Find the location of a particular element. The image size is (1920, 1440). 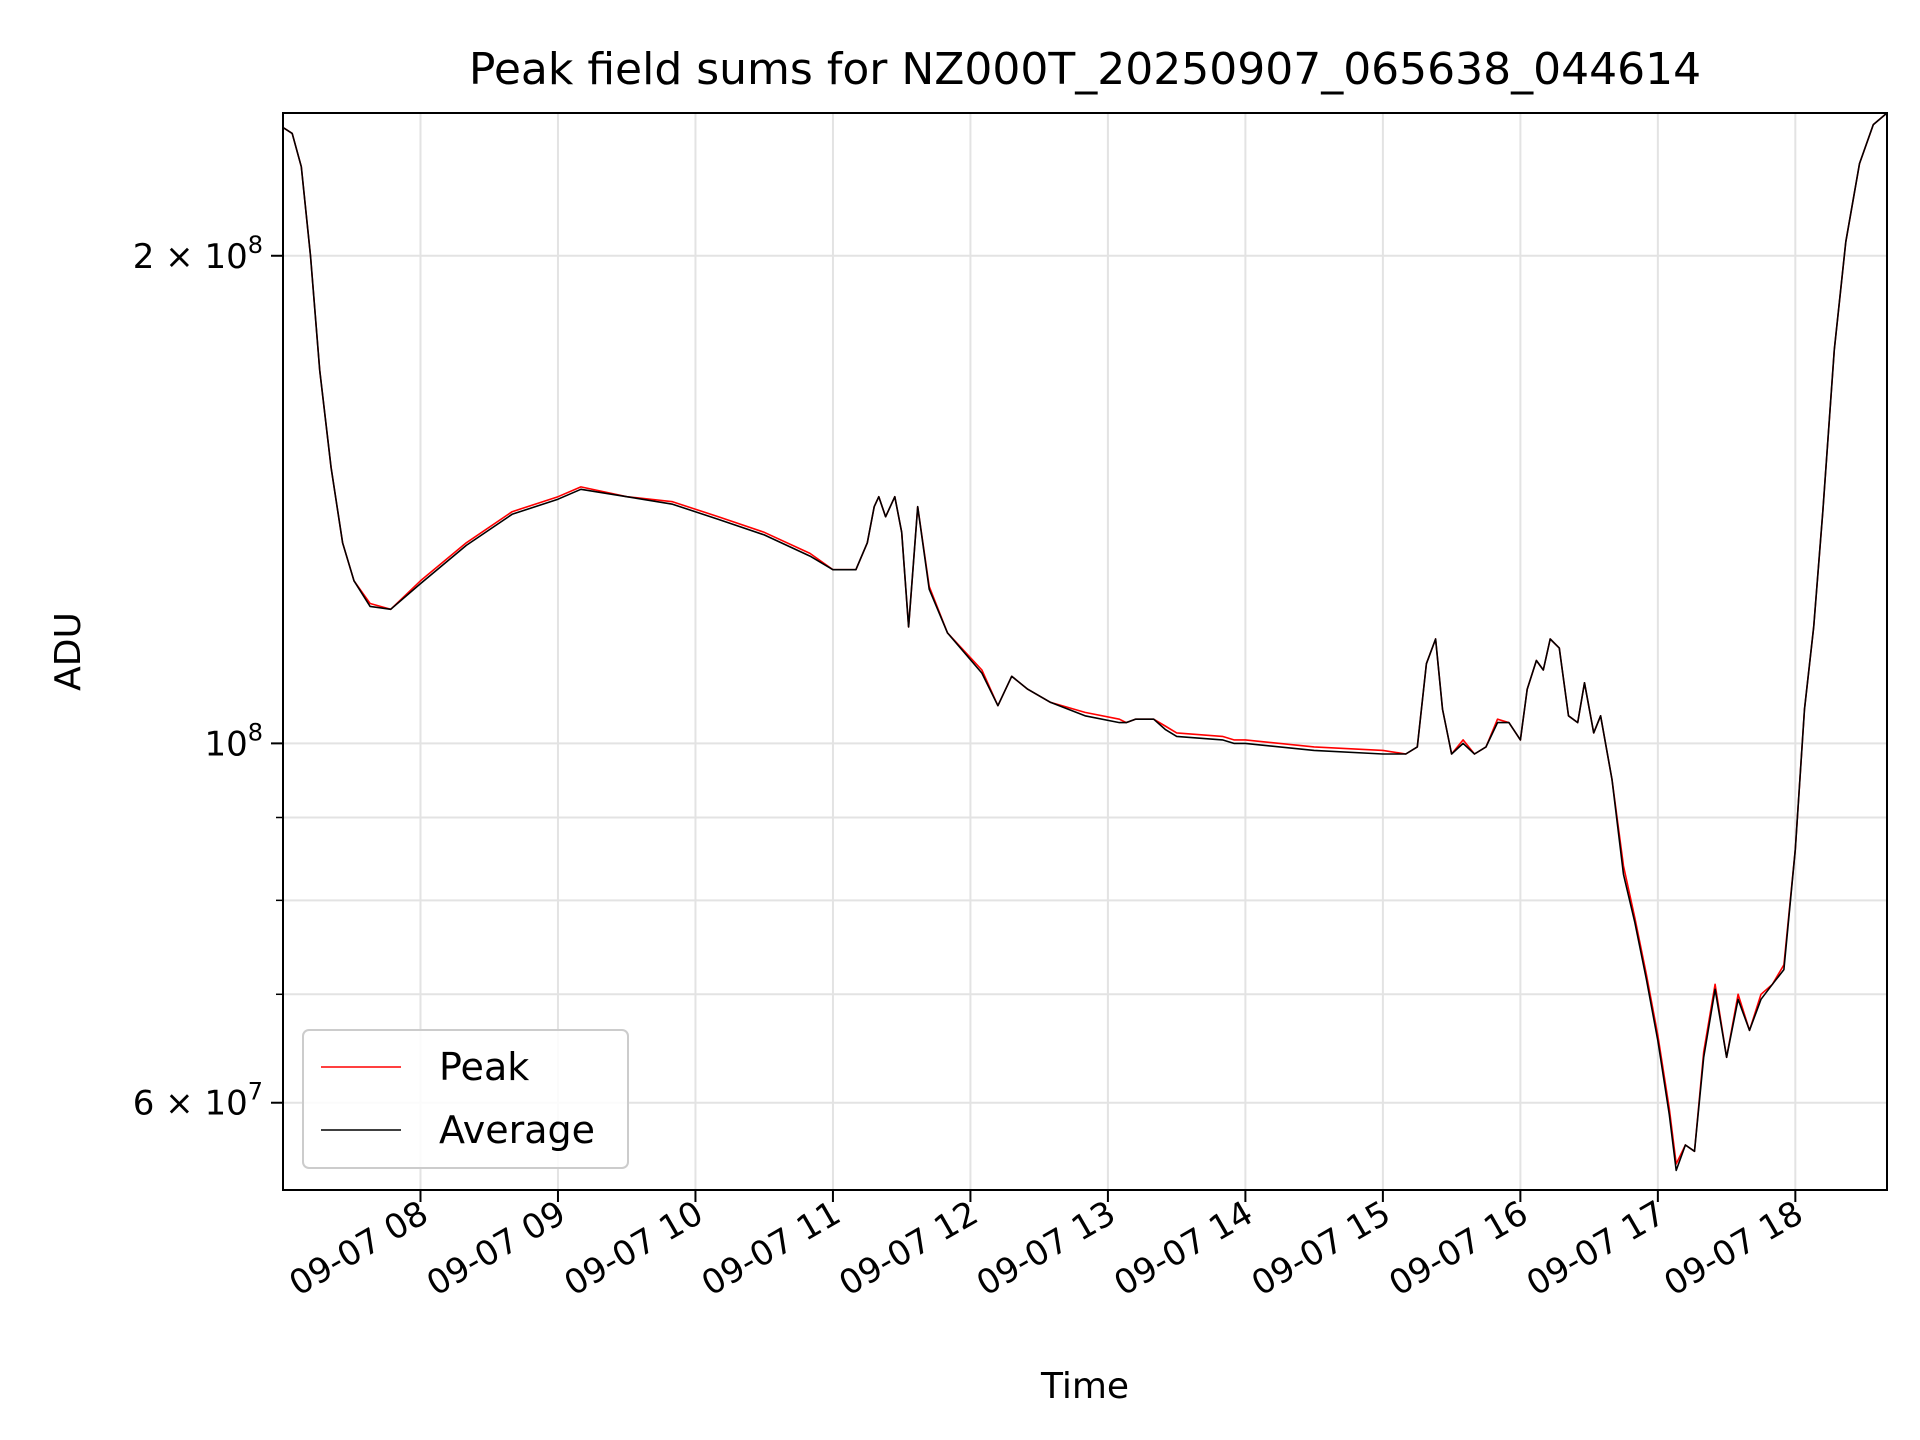

legend-label-peak: Peak is located at coordinates (484, 1067).